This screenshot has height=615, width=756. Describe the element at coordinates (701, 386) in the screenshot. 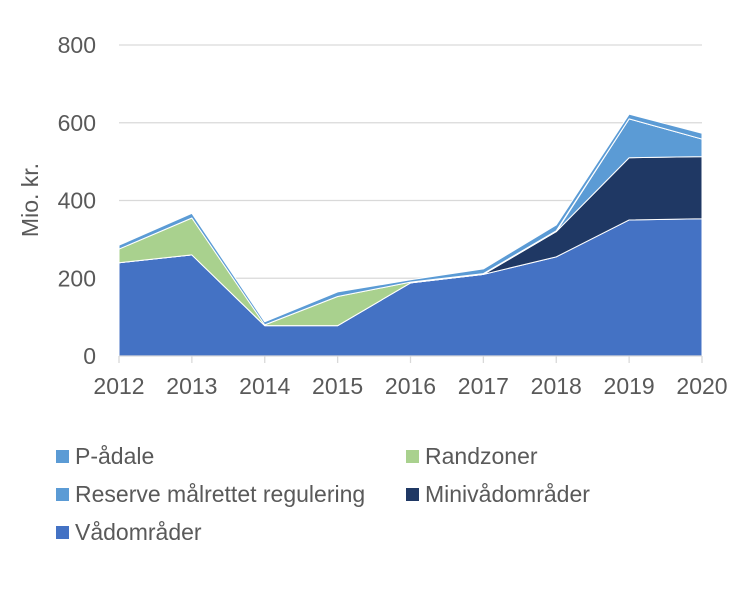

I see `x-tick-label: 2020` at that location.